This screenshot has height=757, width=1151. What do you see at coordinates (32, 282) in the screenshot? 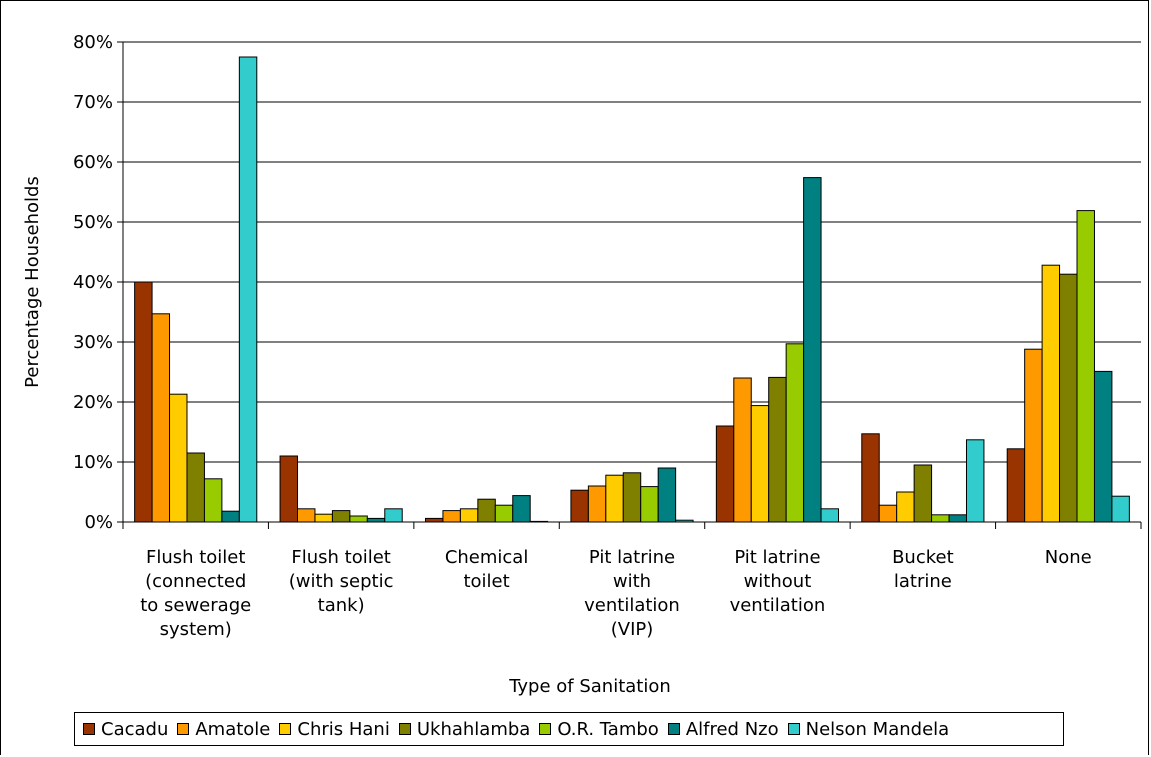
I see `y-axis-title: Percentage Households` at bounding box center [32, 282].